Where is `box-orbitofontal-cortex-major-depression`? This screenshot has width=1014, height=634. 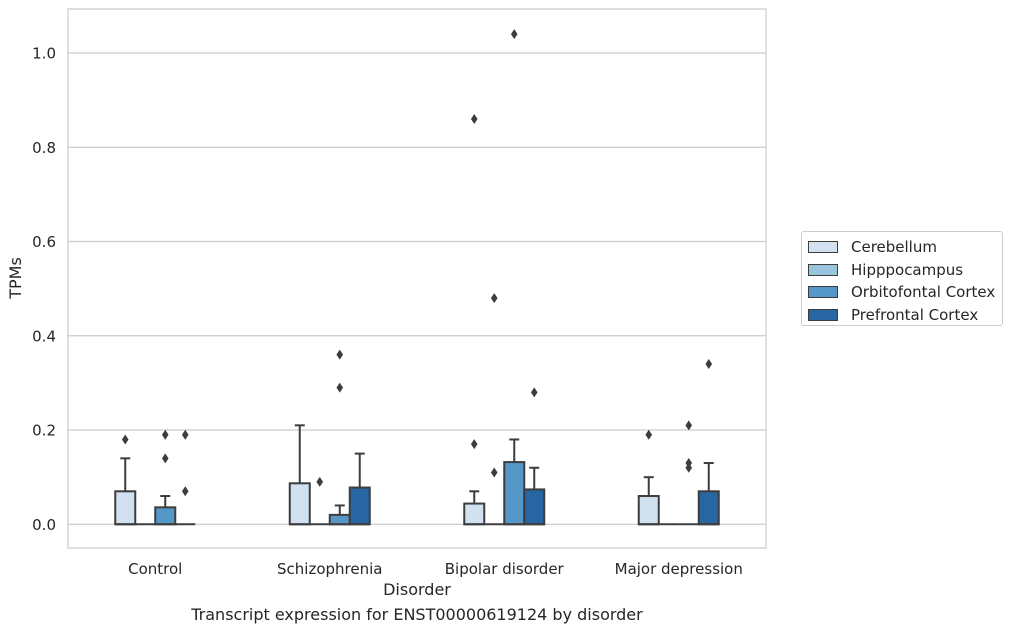
box-orbitofontal-cortex-major-depression is located at coordinates (688, 473).